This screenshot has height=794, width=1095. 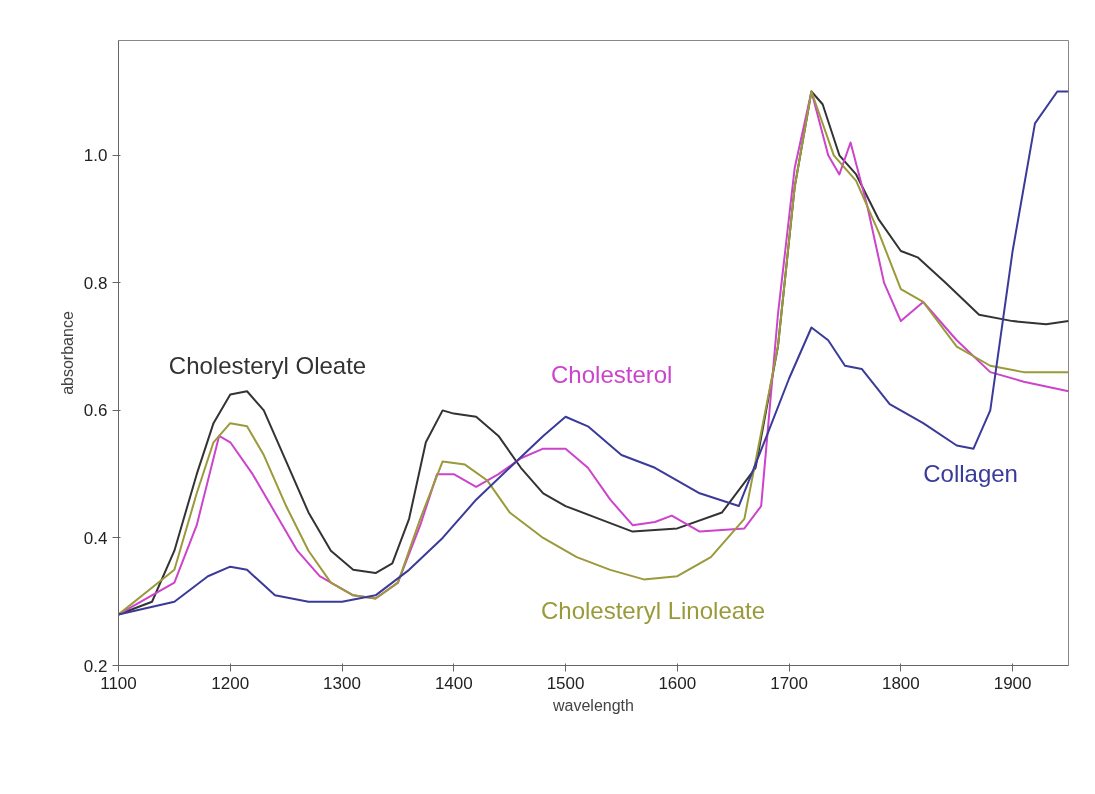 What do you see at coordinates (67, 353) in the screenshot?
I see `y-axis-title: absorbance` at bounding box center [67, 353].